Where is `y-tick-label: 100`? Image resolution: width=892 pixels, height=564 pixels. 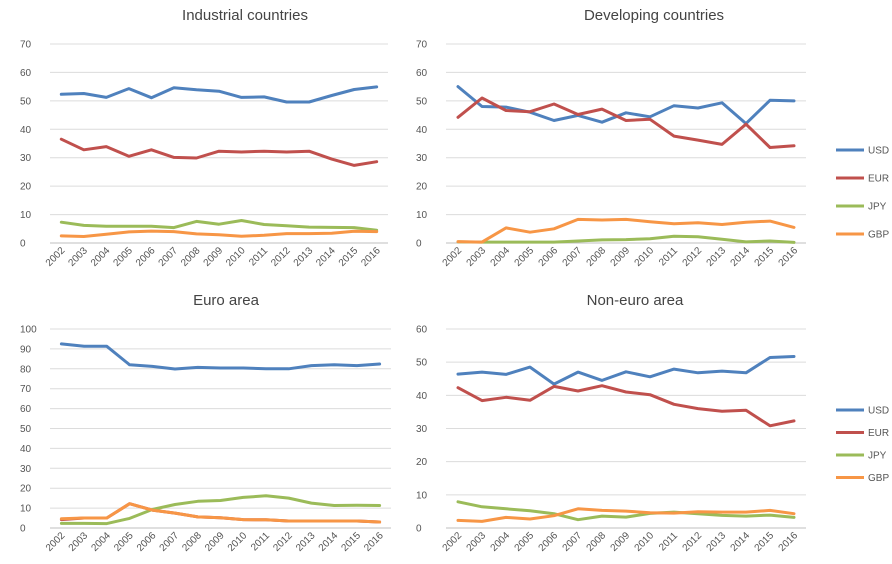
y-tick-label: 100 is located at coordinates (28, 330).